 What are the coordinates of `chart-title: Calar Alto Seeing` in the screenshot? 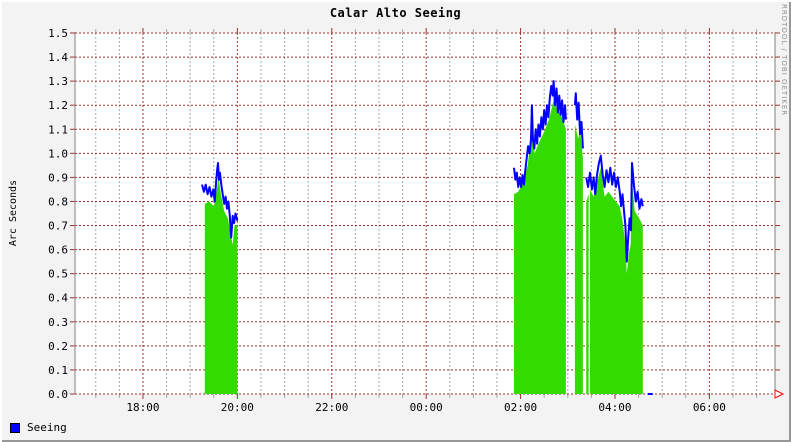 It's located at (395, 13).